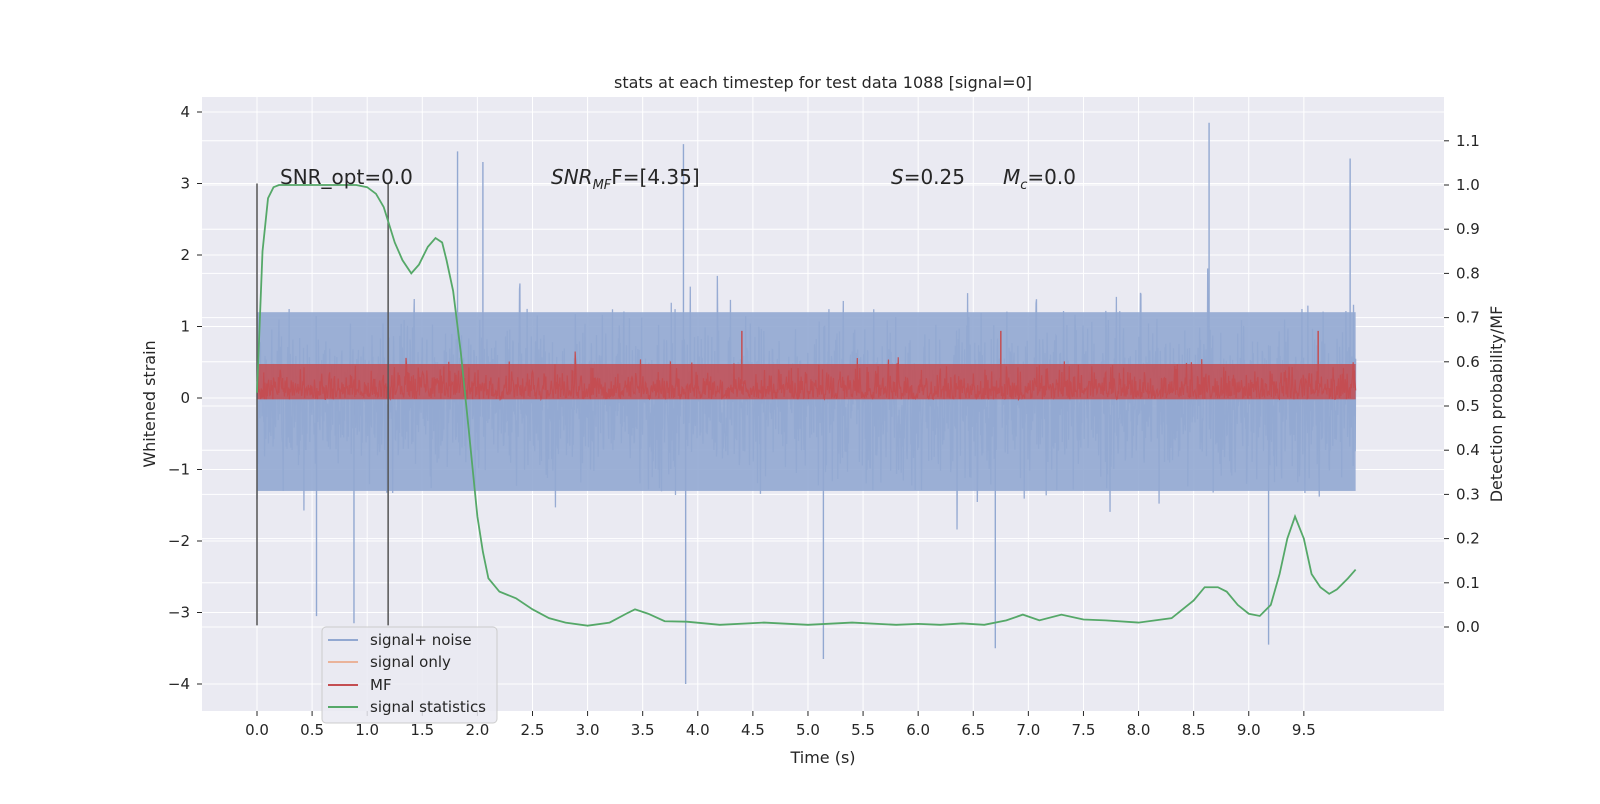 Image resolution: width=1600 pixels, height=804 pixels. I want to click on x-tick-label: 6.5, so click(973, 730).